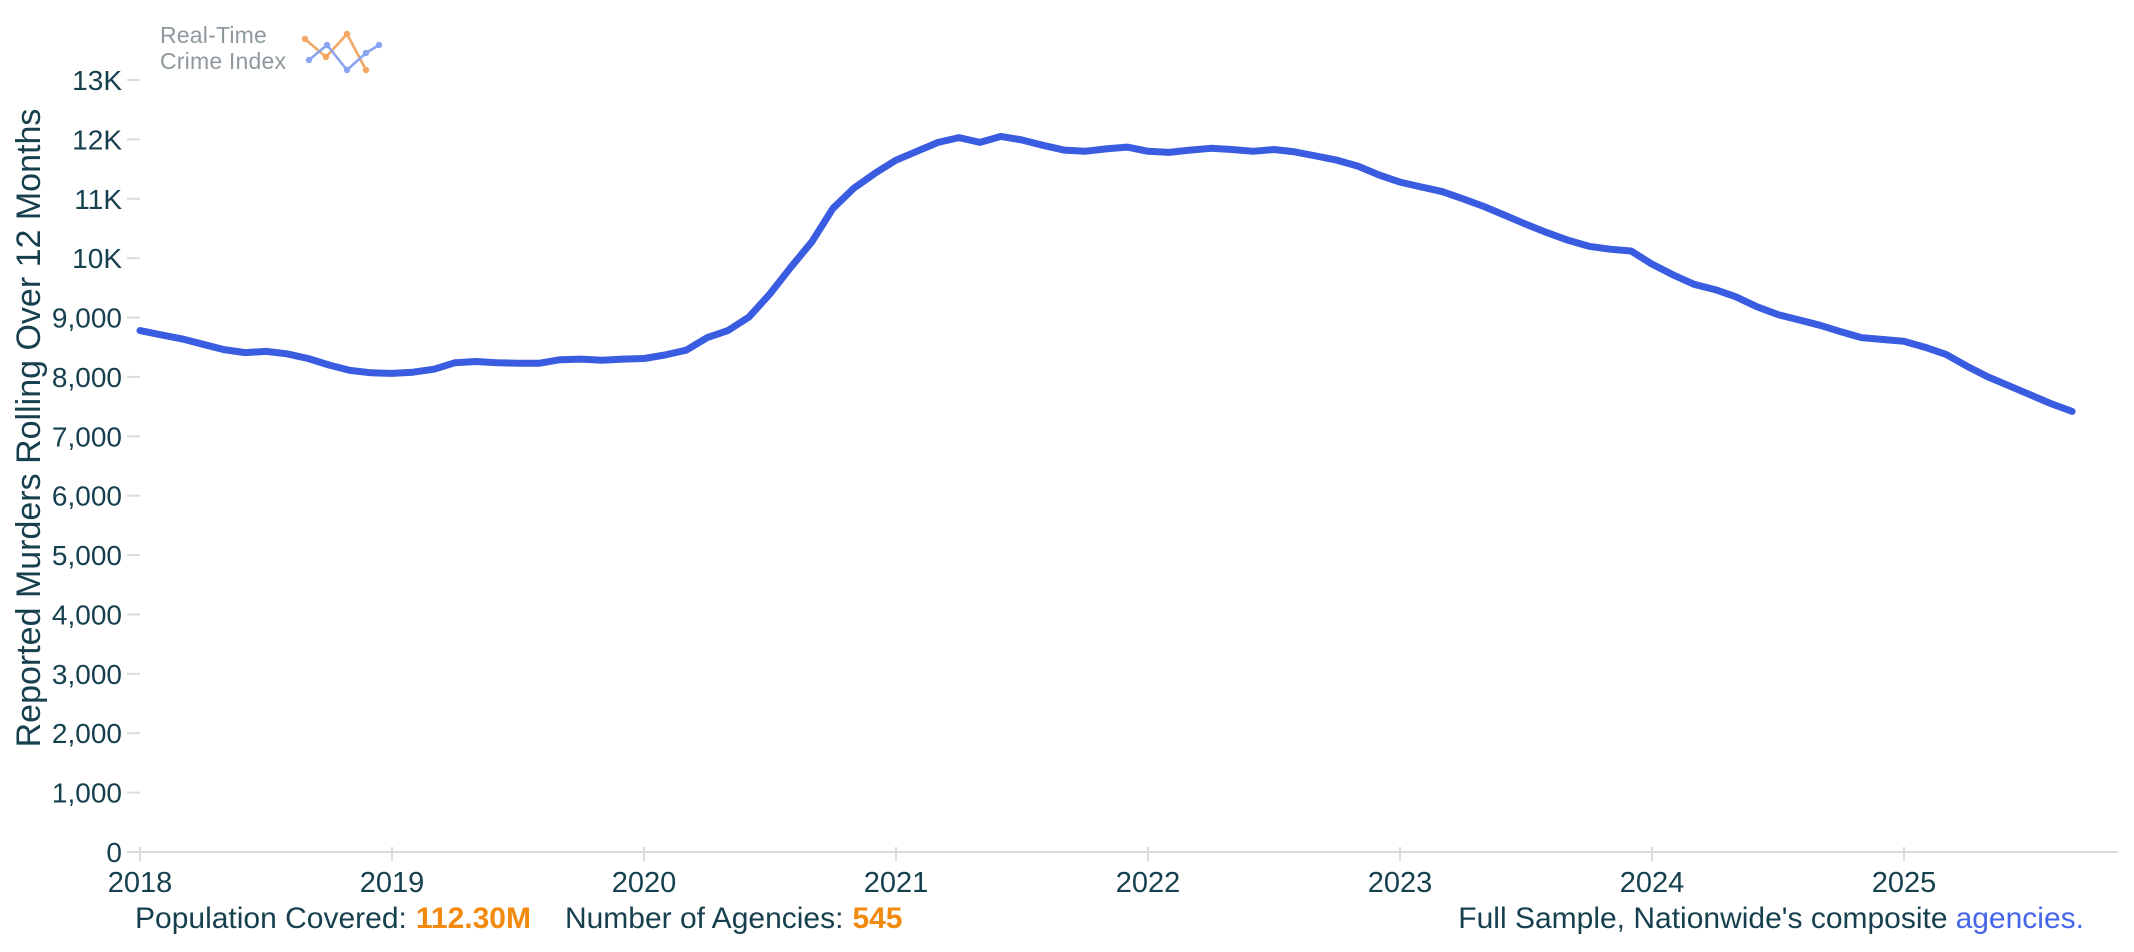 This screenshot has width=2134, height=952. What do you see at coordinates (87, 614) in the screenshot?
I see `y-tick-label: 4,000` at bounding box center [87, 614].